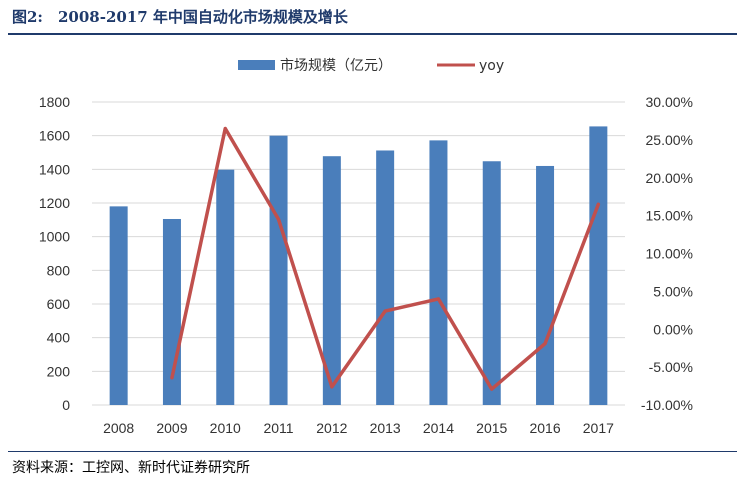 Image resolution: width=745 pixels, height=485 pixels. Describe the element at coordinates (118, 428) in the screenshot. I see `x-tick-label: 2008` at that location.